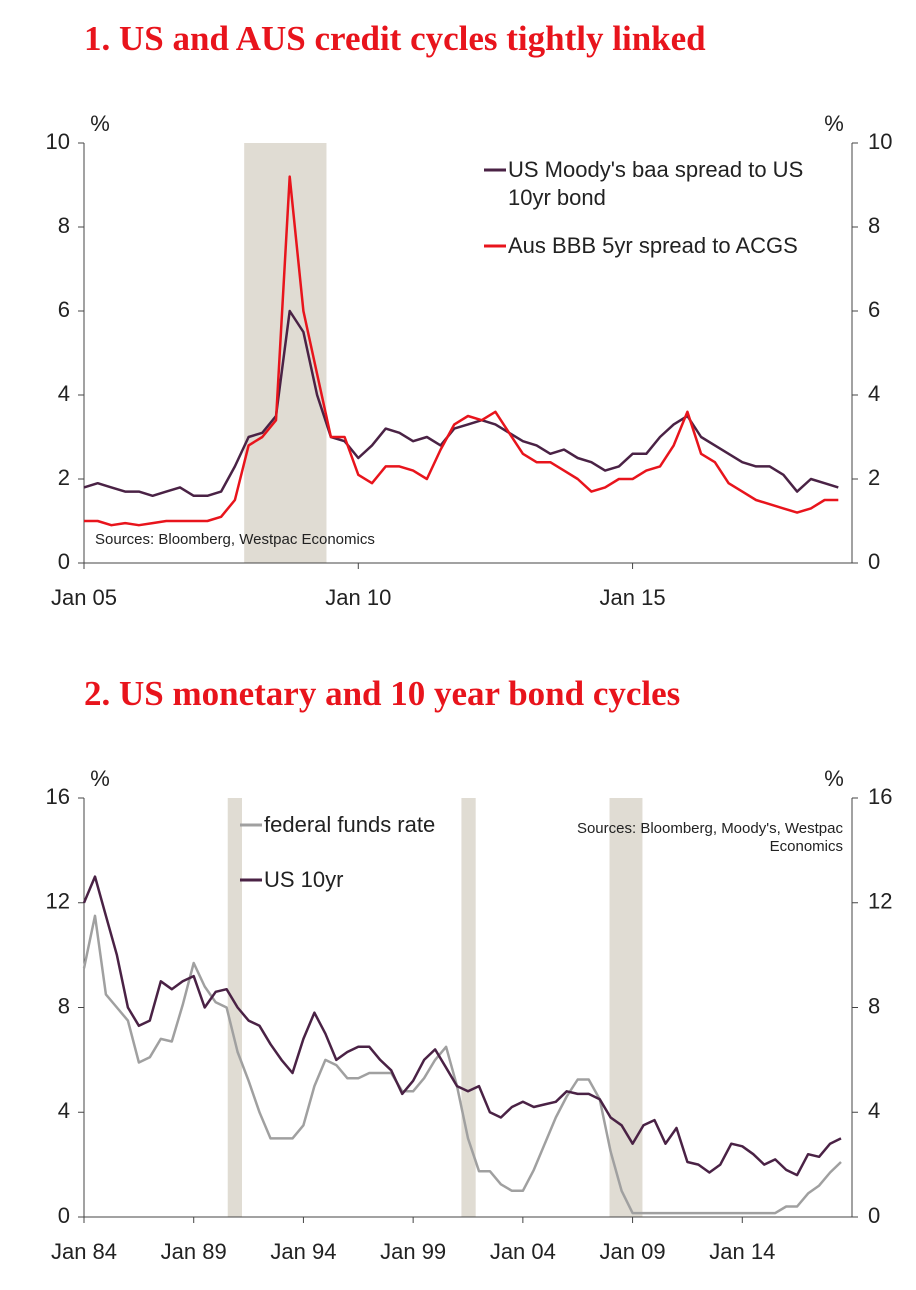 This screenshot has width=916, height=1290. Describe the element at coordinates (874, 309) in the screenshot. I see `y2-tick-label: 6` at that location.